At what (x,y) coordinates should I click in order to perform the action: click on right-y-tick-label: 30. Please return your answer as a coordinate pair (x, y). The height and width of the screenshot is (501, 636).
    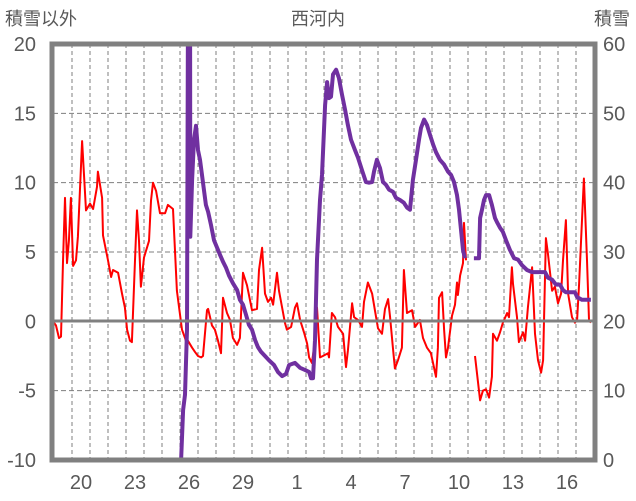
    Looking at the image, I should click on (614, 253).